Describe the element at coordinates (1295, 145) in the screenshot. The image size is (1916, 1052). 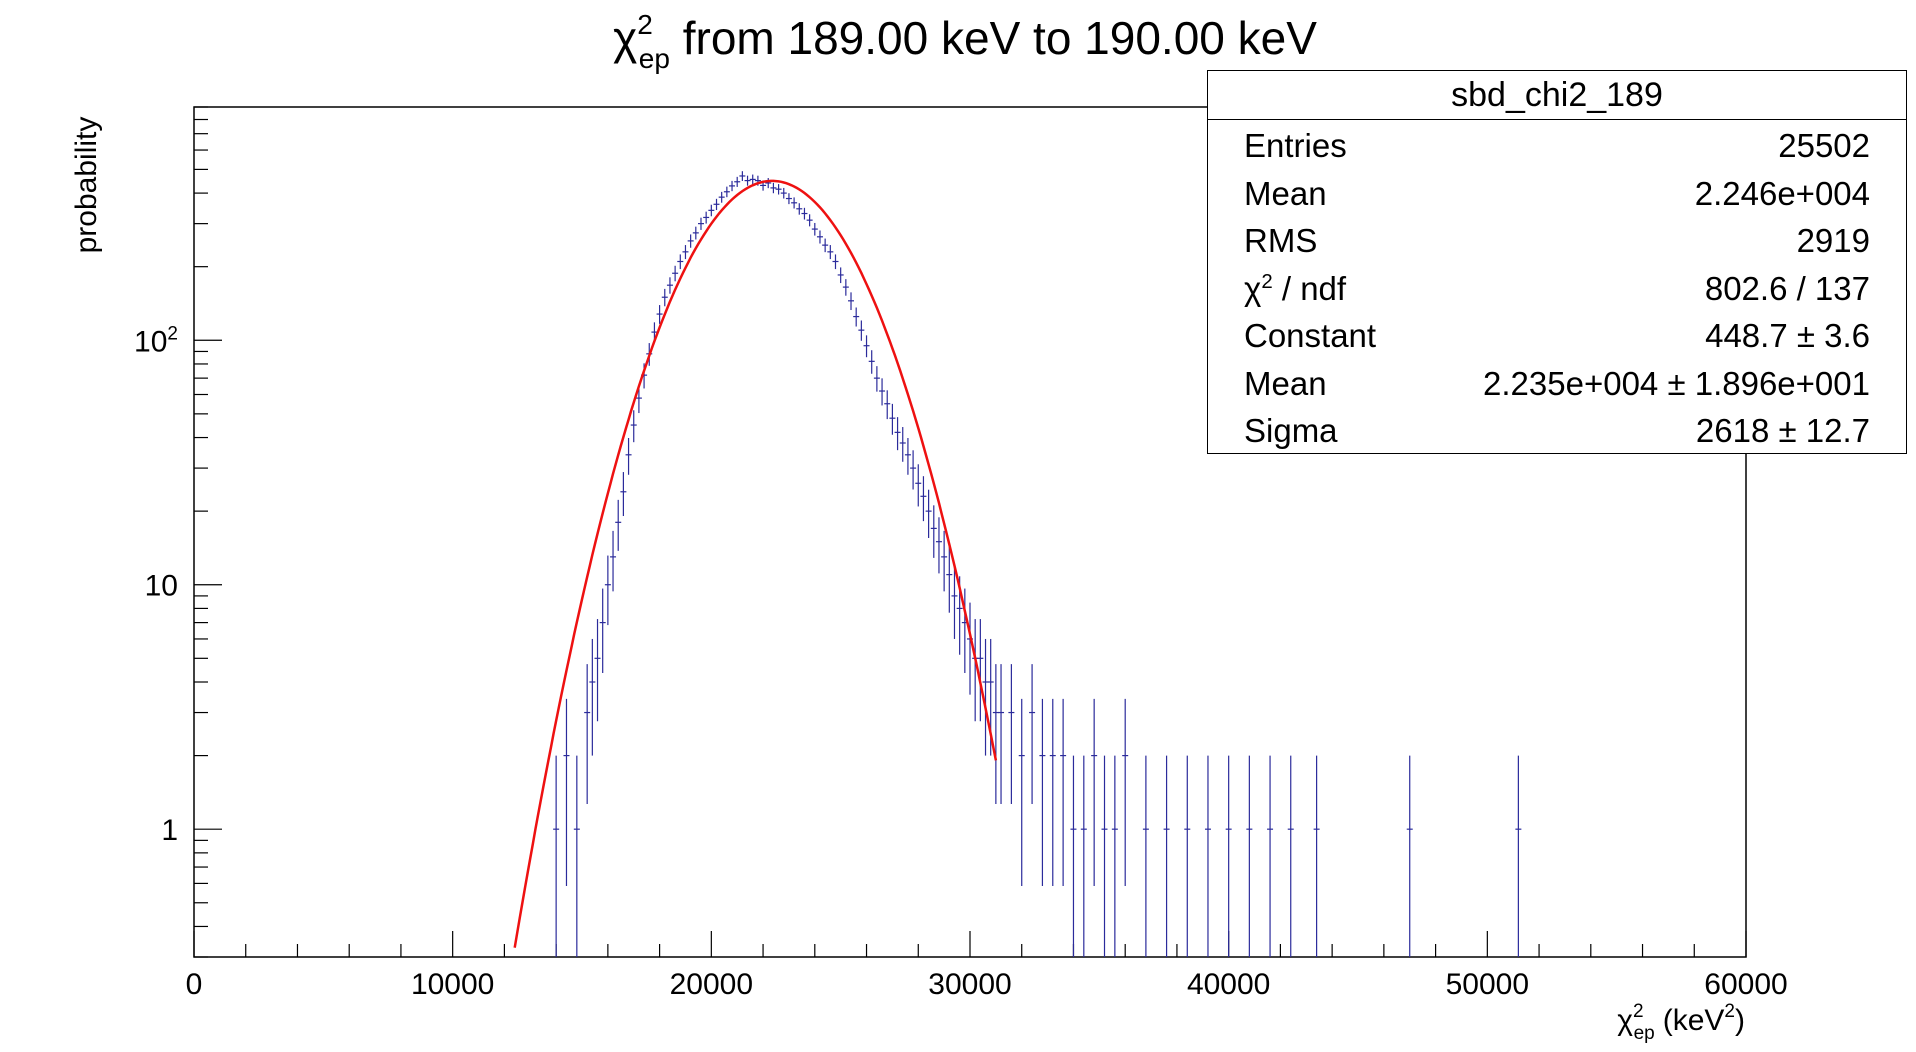
I see `stats-key: Entries` at that location.